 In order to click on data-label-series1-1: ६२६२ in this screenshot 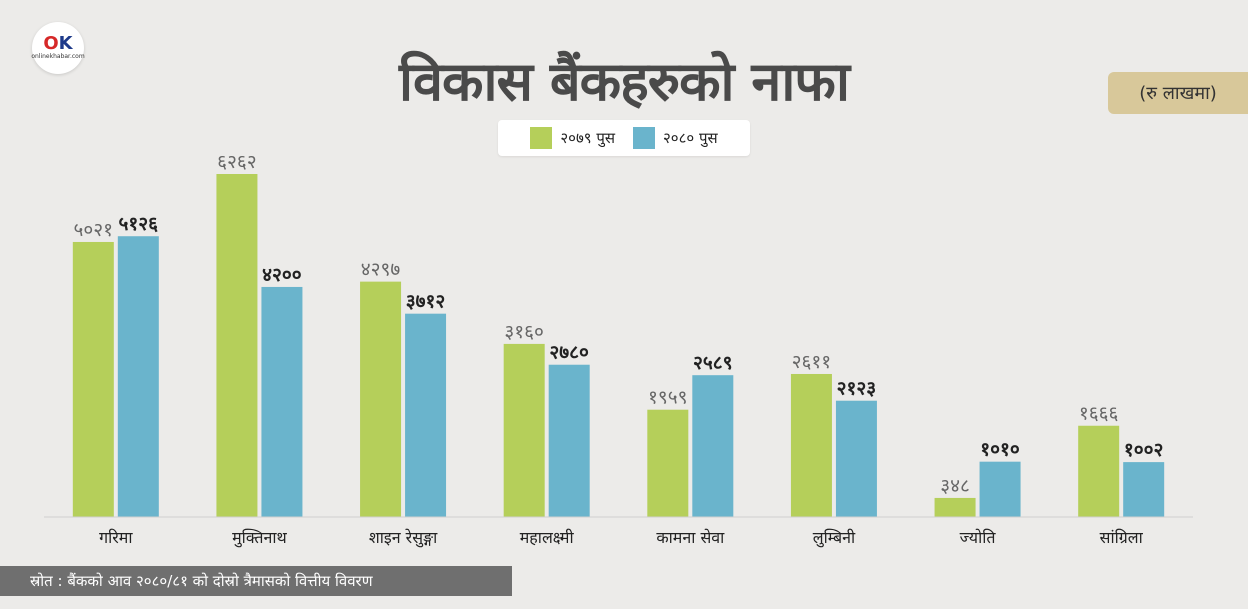, I will do `click(237, 162)`.